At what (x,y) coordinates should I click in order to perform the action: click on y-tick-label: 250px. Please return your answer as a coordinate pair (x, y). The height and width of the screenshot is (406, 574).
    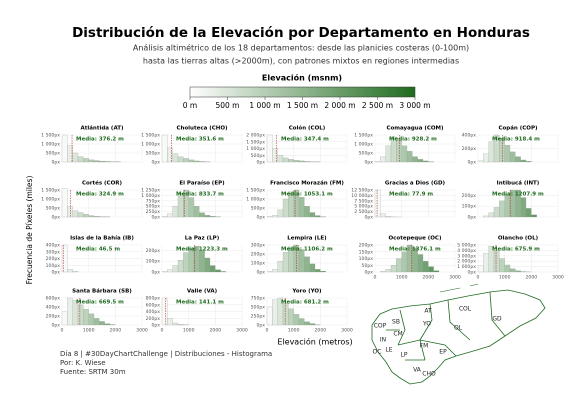
    Looking at the image, I should click on (153, 212).